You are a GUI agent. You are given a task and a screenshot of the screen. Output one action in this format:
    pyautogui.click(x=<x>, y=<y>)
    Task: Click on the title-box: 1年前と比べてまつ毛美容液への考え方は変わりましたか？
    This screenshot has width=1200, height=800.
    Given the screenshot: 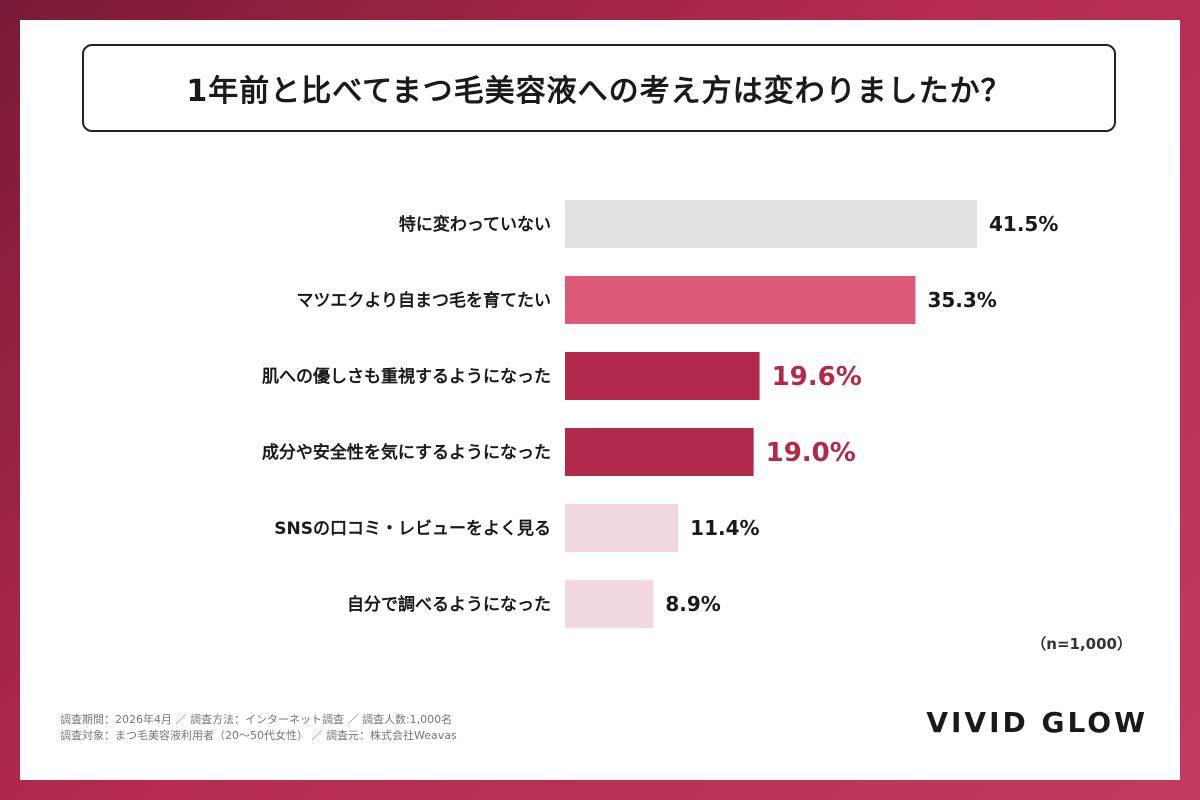 What is the action you would take?
    pyautogui.click(x=599, y=88)
    